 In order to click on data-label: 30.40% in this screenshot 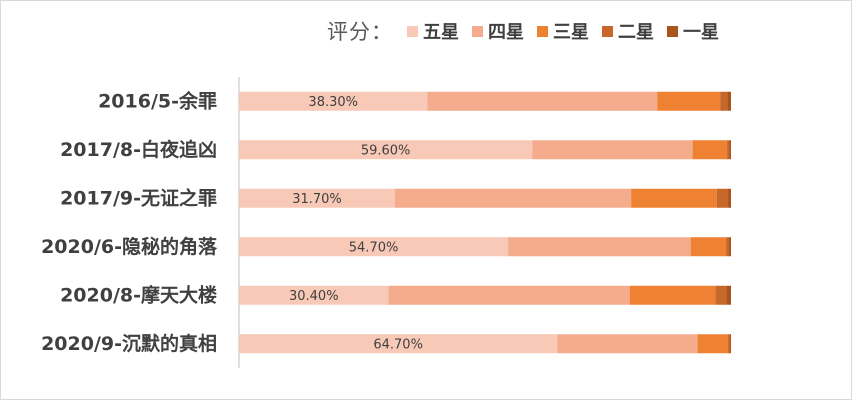, I will do `click(314, 296)`.